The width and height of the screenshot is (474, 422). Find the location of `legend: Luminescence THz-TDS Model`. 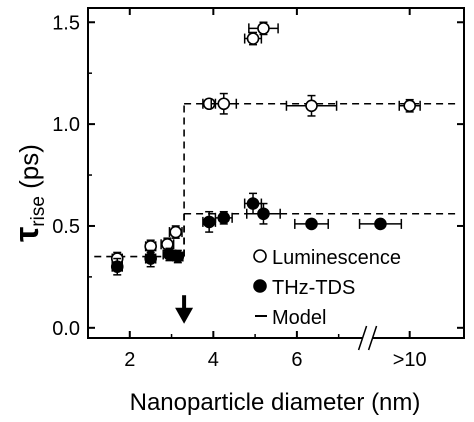

legend: Luminescence THz-TDS Model is located at coordinates (327, 288).